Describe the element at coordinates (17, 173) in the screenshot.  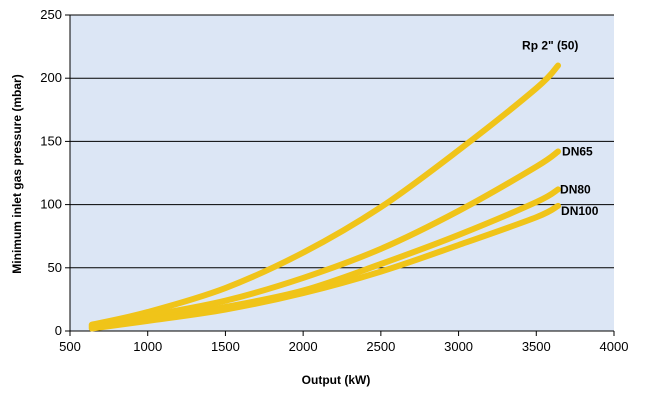
I see `y-axis-title: Minimum inlet gas pressure (mbar)` at that location.